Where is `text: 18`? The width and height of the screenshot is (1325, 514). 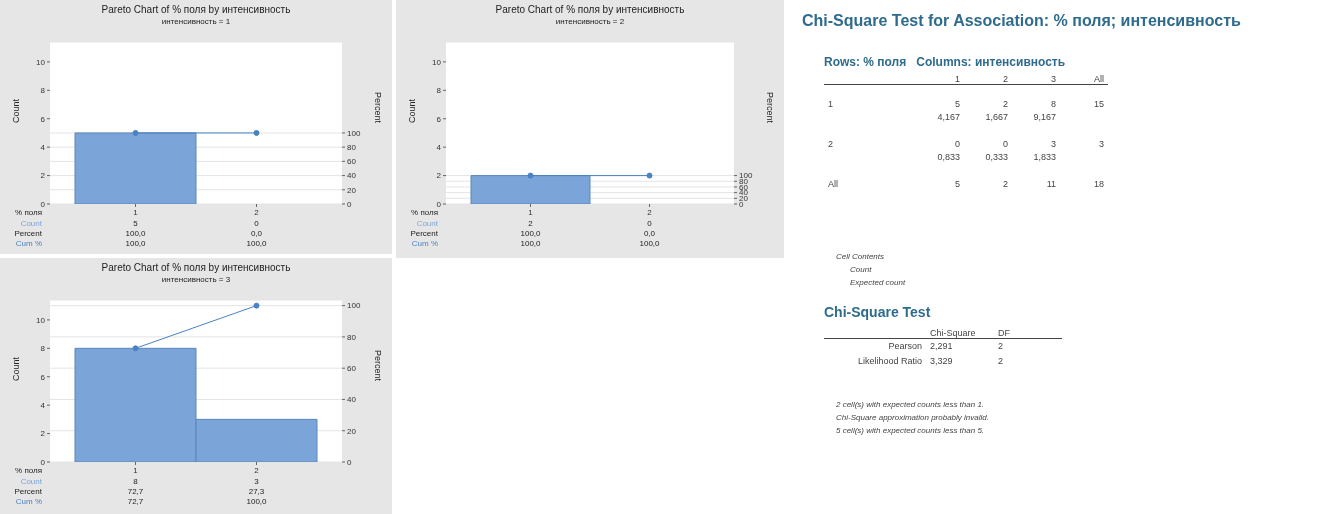
text: 18 is located at coordinates (1098, 183).